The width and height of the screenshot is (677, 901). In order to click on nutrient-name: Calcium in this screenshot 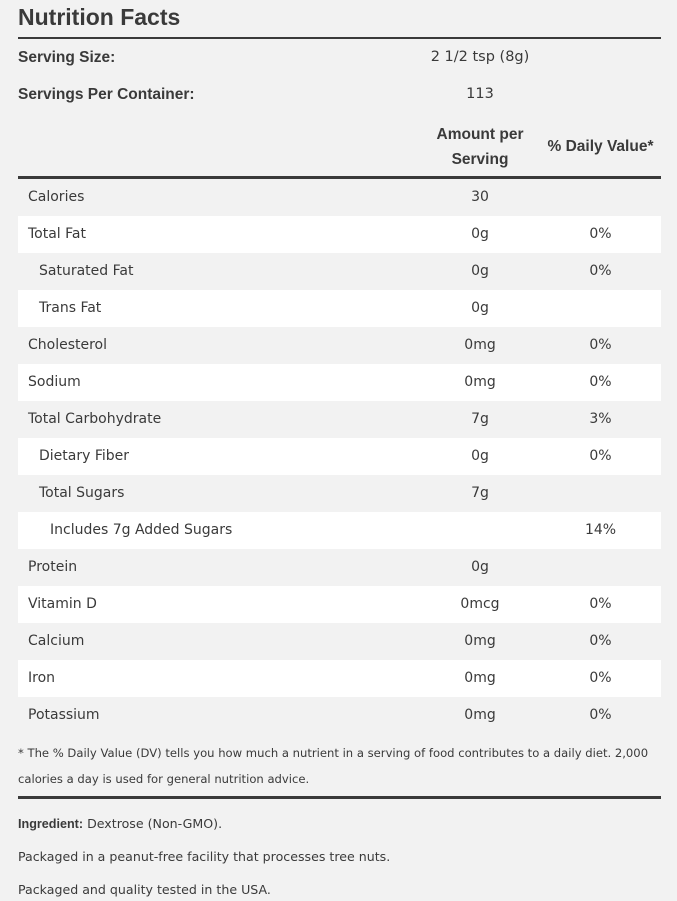, I will do `click(56, 641)`.